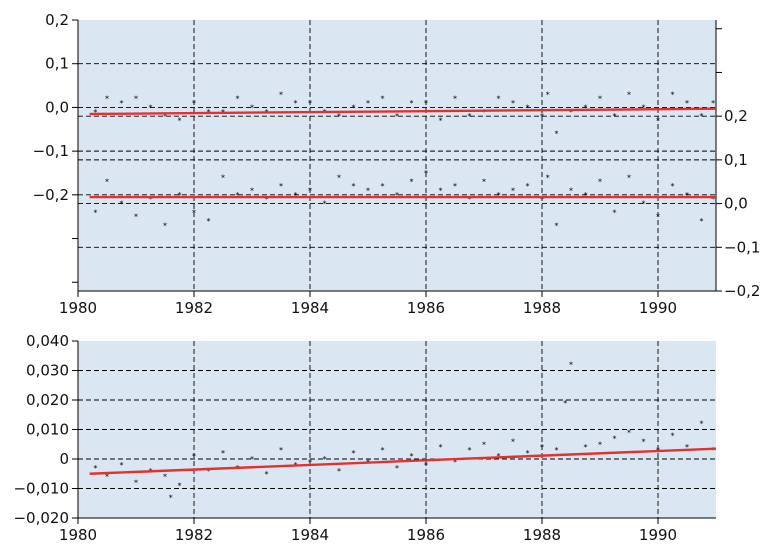 This screenshot has height=544, width=766. What do you see at coordinates (57, 20) in the screenshot?
I see `y-tick-label: 0,2` at bounding box center [57, 20].